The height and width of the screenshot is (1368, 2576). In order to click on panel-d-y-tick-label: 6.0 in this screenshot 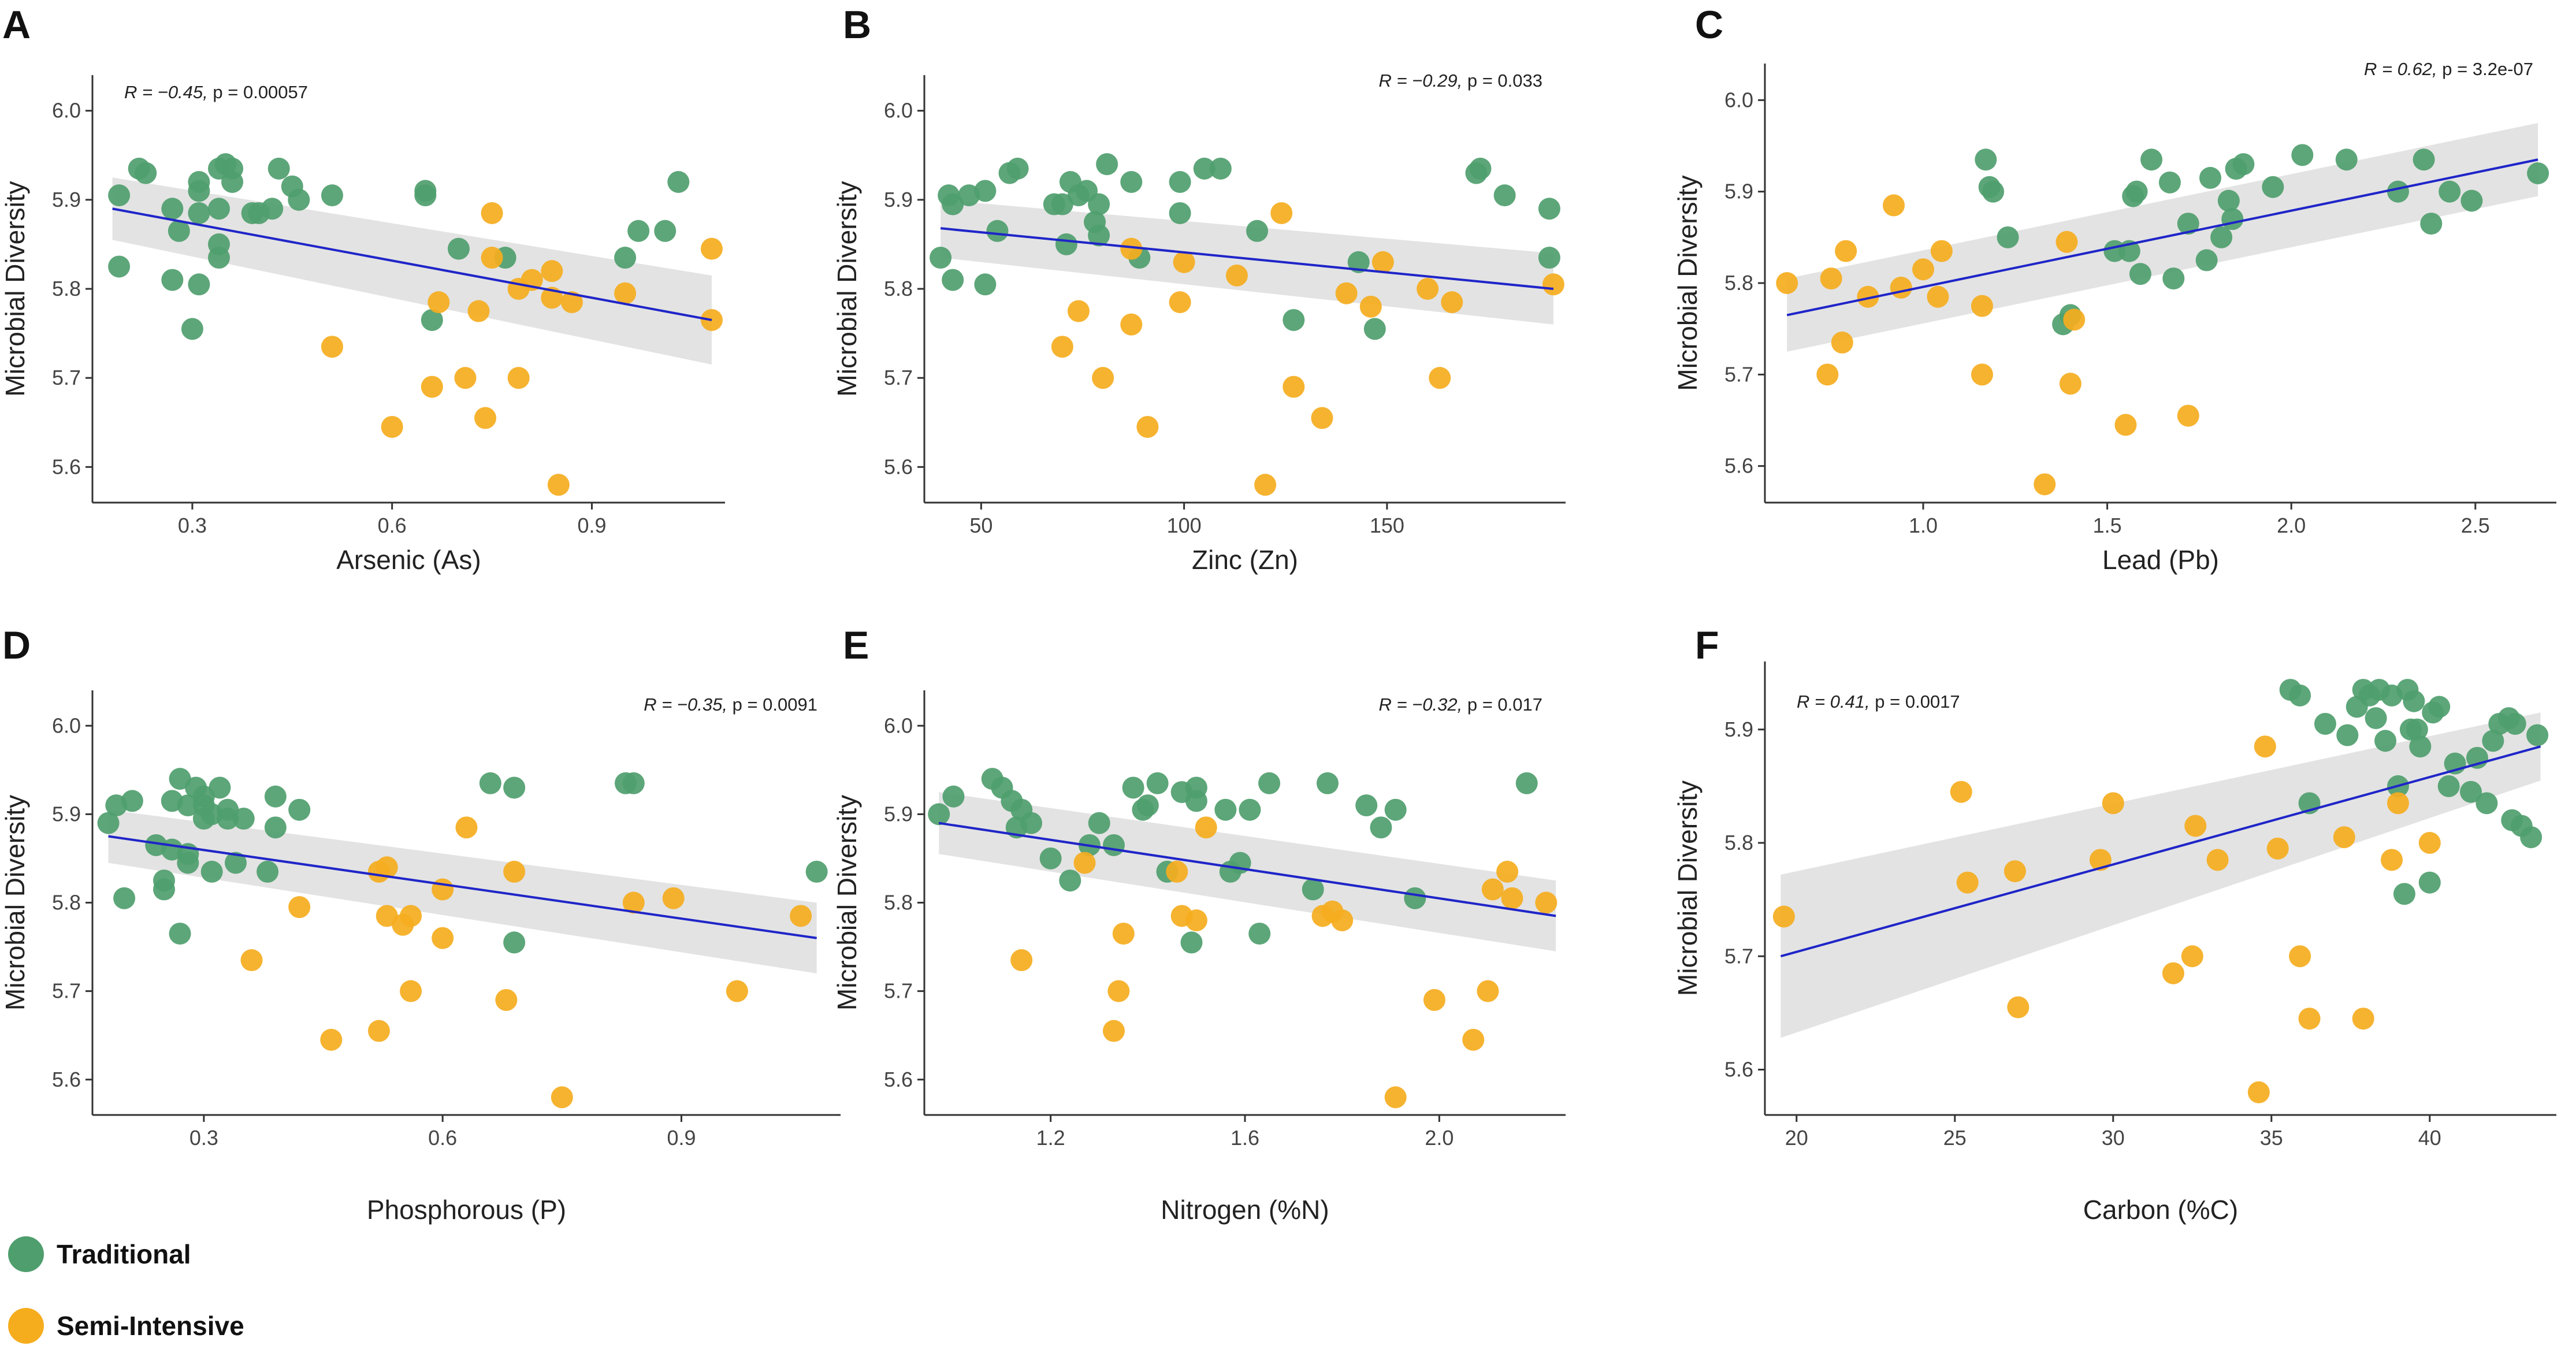, I will do `click(66, 725)`.